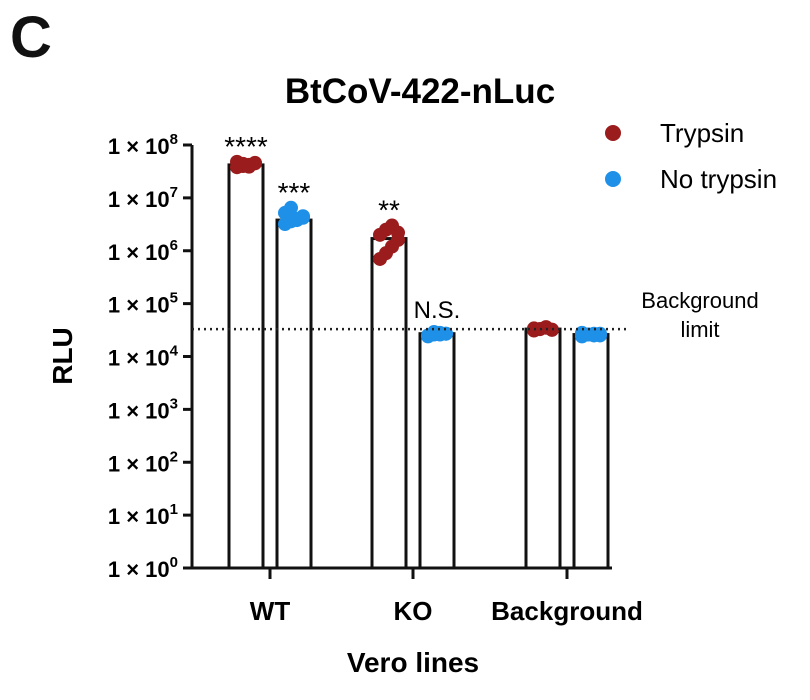 The height and width of the screenshot is (700, 810). Describe the element at coordinates (143, 198) in the screenshot. I see `y-tick-label: 1 × 10⁷` at that location.